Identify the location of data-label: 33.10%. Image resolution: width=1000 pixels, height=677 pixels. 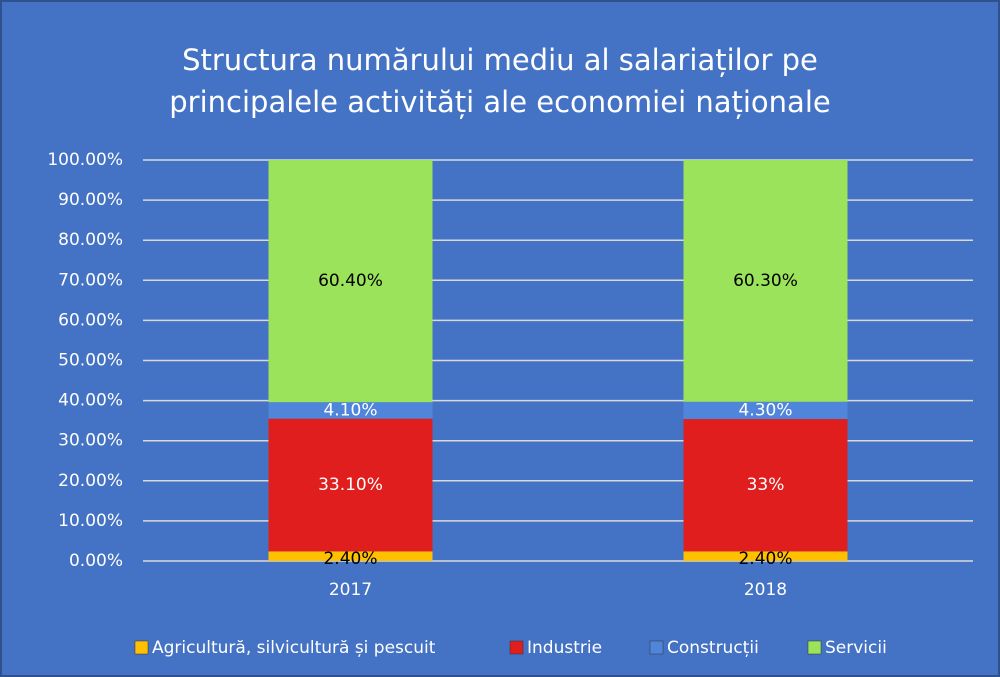
(350, 485).